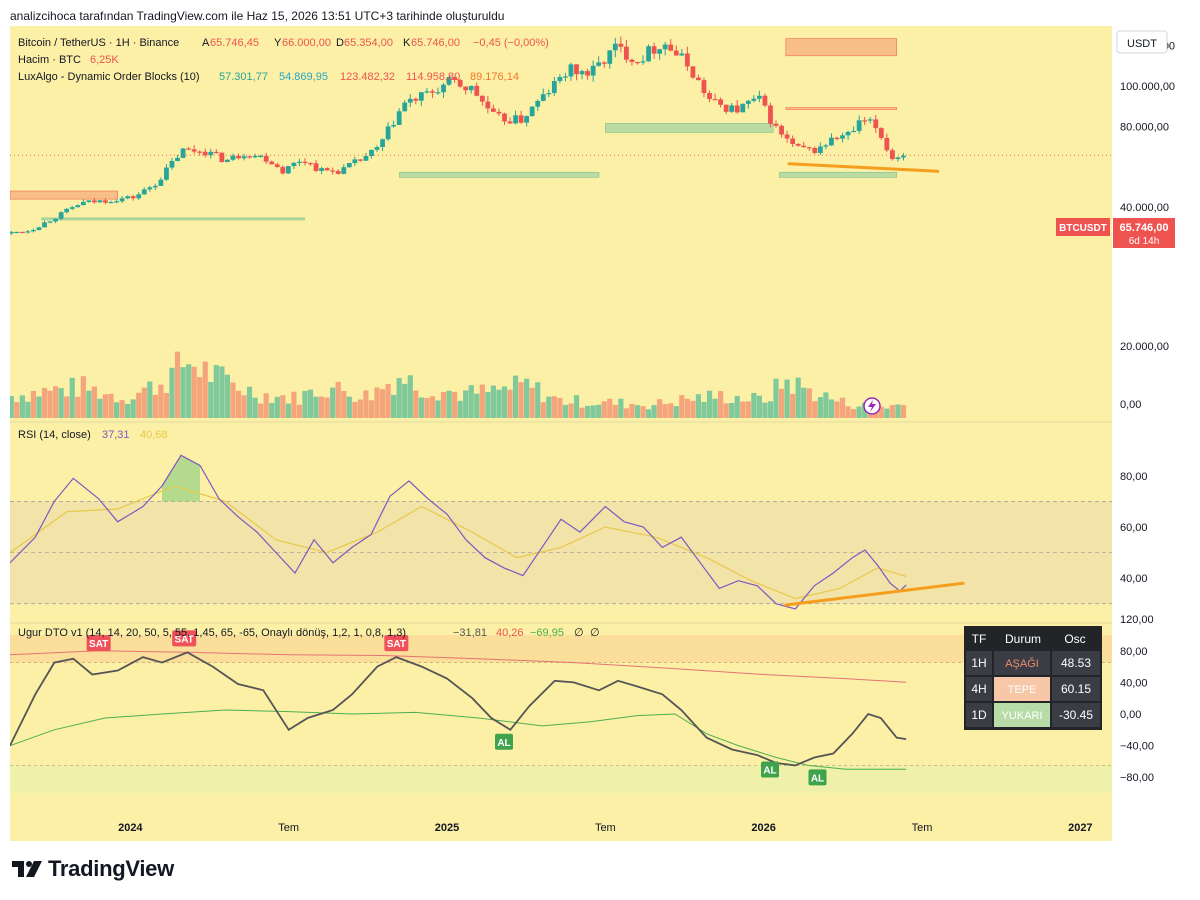 The height and width of the screenshot is (900, 1200). Describe the element at coordinates (109, 77) in the screenshot. I see `order-blocks-legend-label: LuxAlgo - Dynamic Order Blocks (10)` at that location.